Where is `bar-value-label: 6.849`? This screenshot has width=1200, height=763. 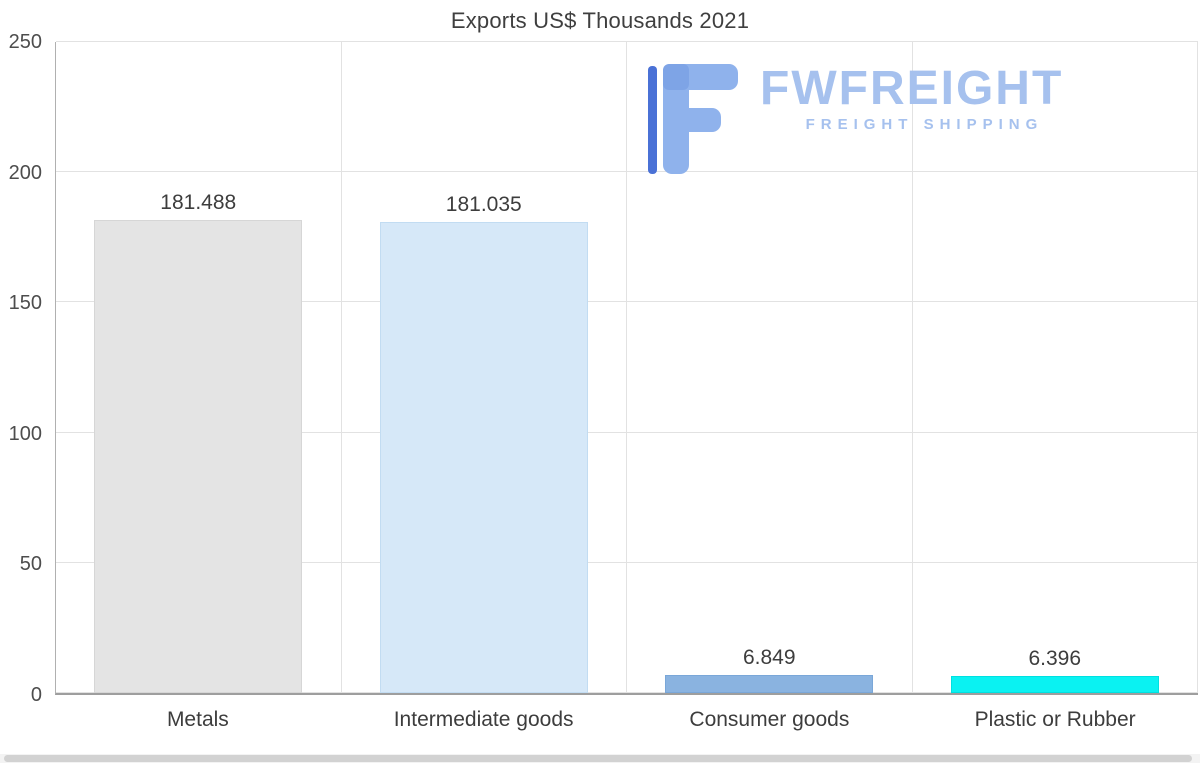
bar-value-label: 6.849 is located at coordinates (769, 658).